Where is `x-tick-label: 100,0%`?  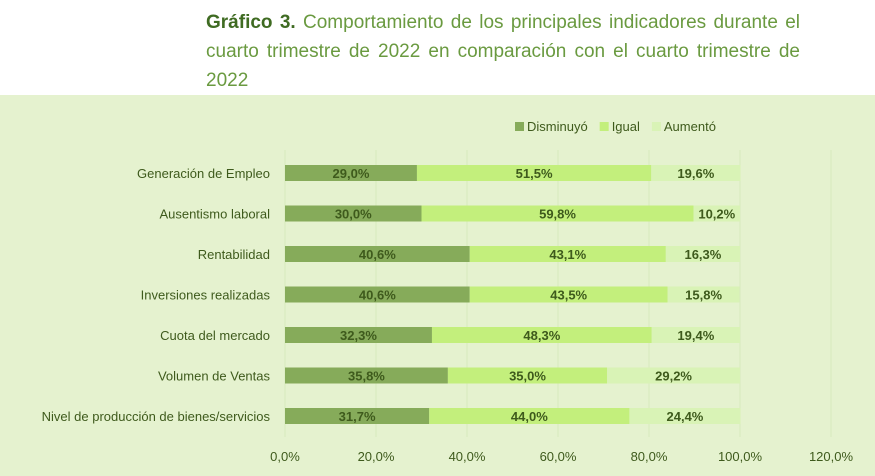
x-tick-label: 100,0% is located at coordinates (740, 456).